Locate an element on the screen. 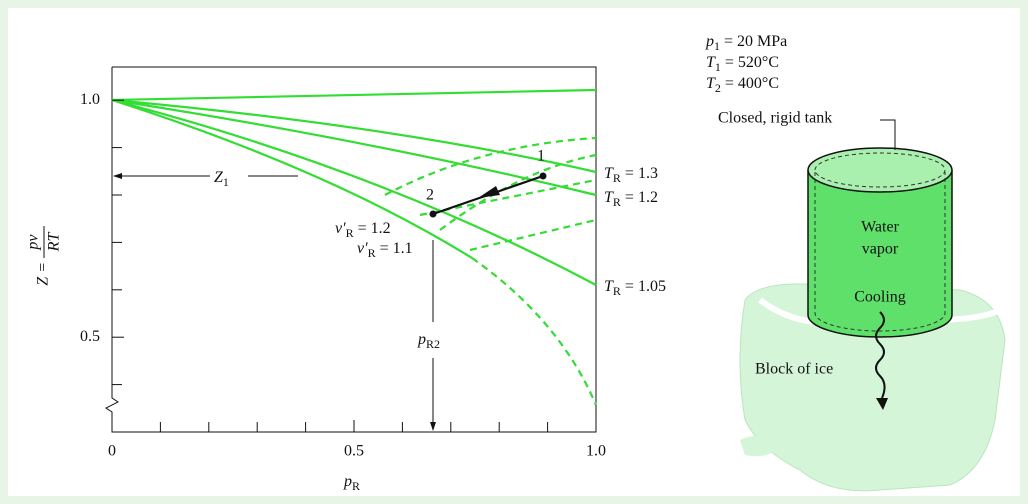 Image resolution: width=1028 pixels, height=504 pixels. condition: T1 = 520°C is located at coordinates (742, 64).